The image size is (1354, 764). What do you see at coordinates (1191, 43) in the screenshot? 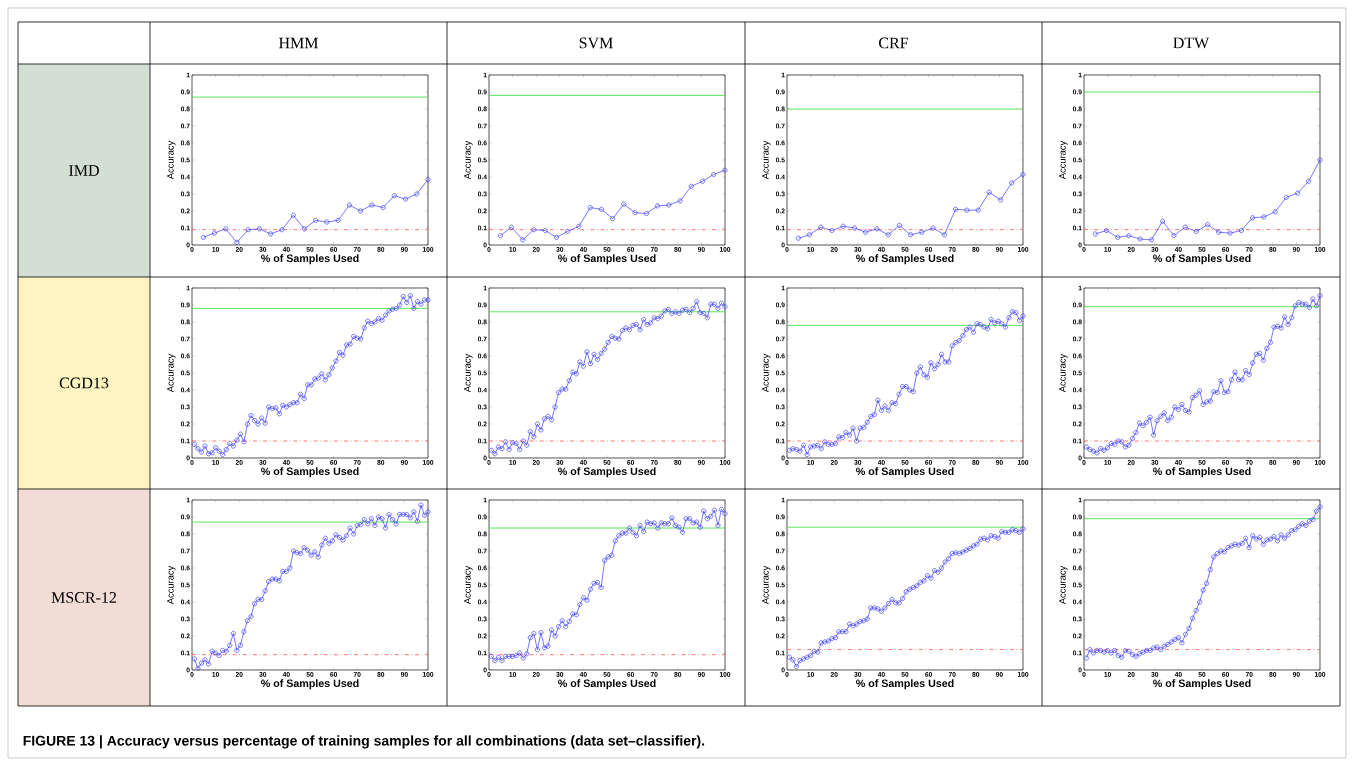
I see `chart-title: DTW` at bounding box center [1191, 43].